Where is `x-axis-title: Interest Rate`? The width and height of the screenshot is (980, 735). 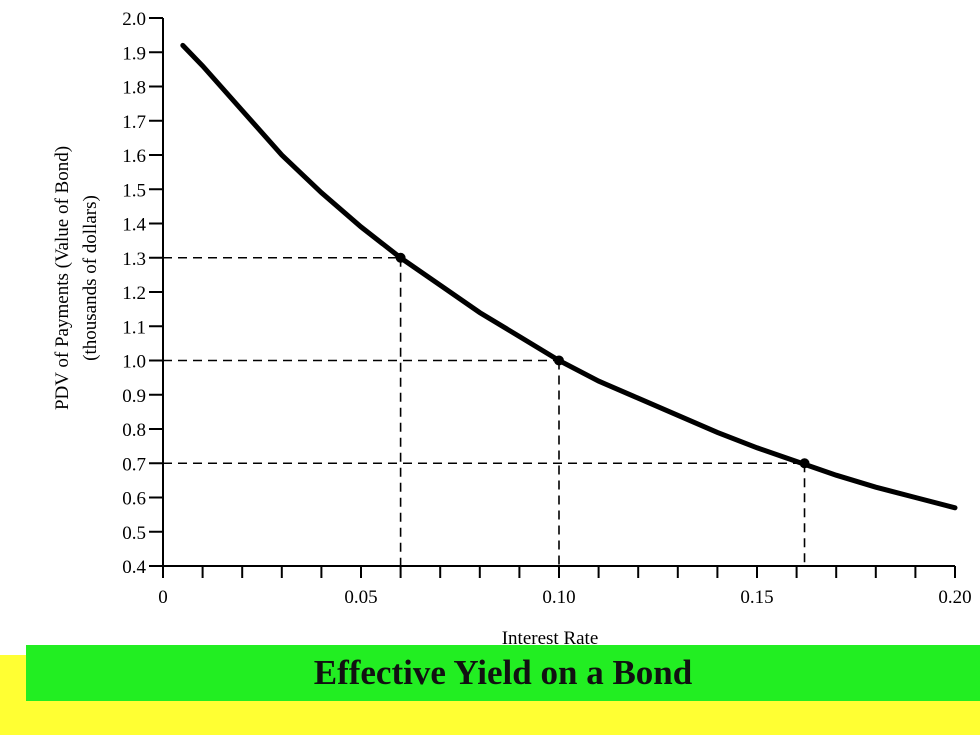
x-axis-title: Interest Rate is located at coordinates (550, 638).